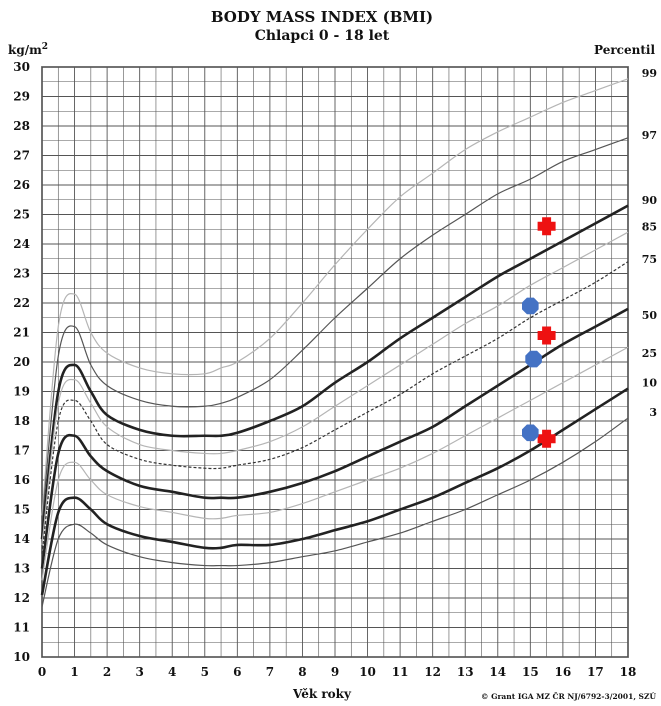  I want to click on x-tick-label: 9, so click(335, 672).